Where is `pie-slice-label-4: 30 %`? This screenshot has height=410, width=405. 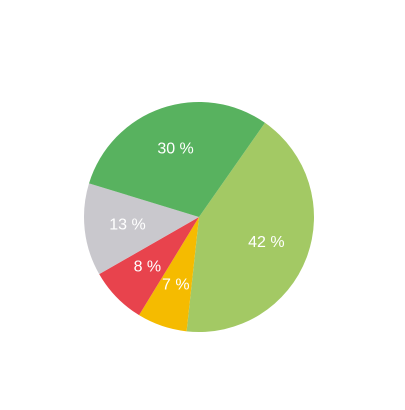
pie-slice-label-4: 30 % is located at coordinates (175, 148).